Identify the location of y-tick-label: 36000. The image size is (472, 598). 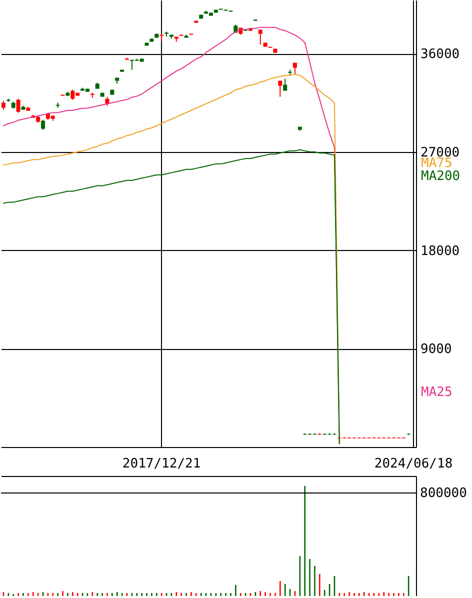
(440, 54).